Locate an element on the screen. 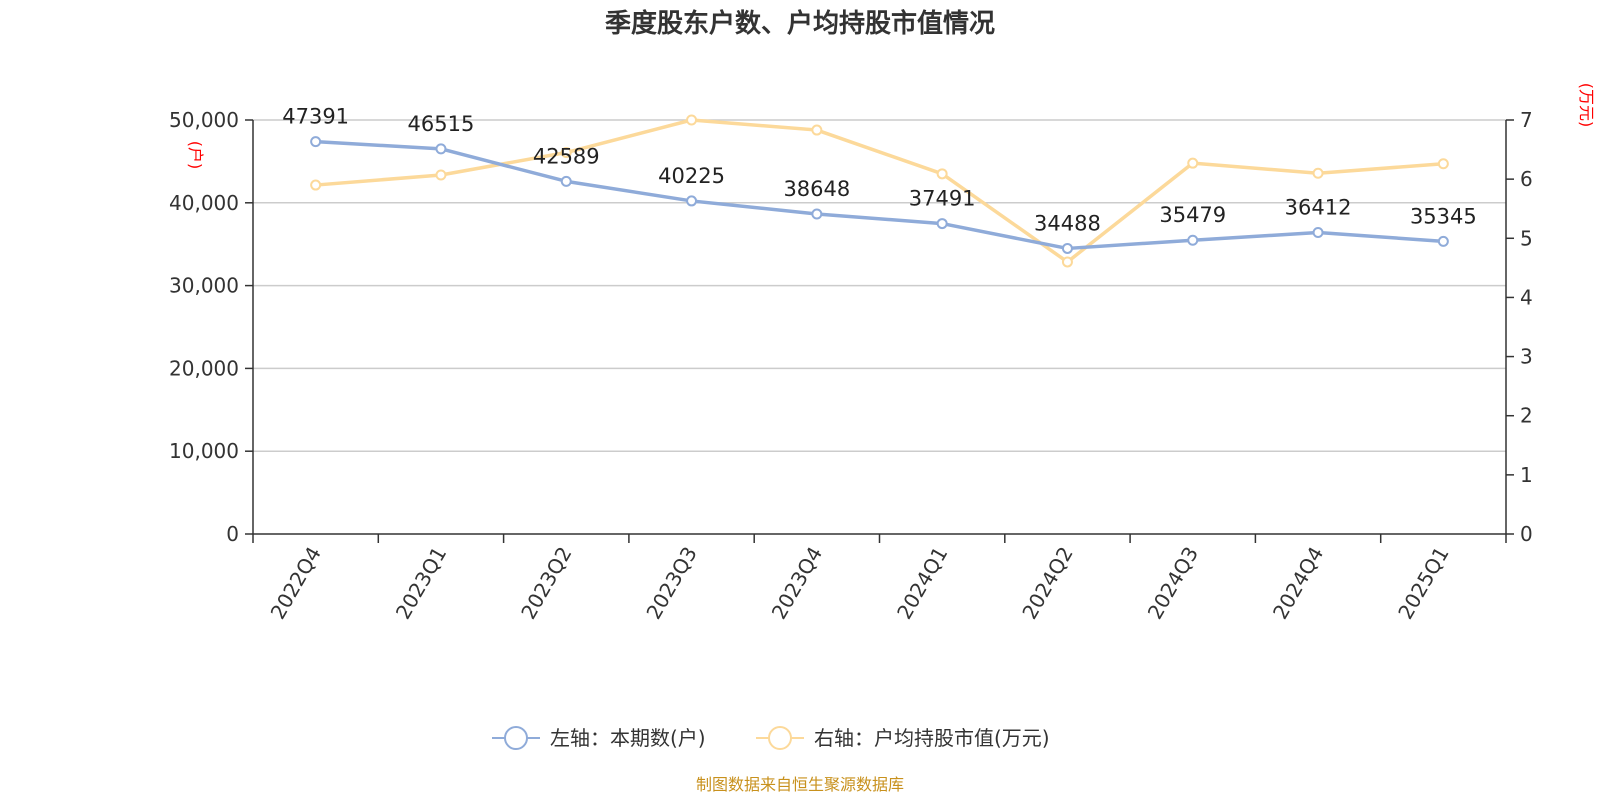 The image size is (1600, 800). right-tick-label: 3 is located at coordinates (1526, 357).